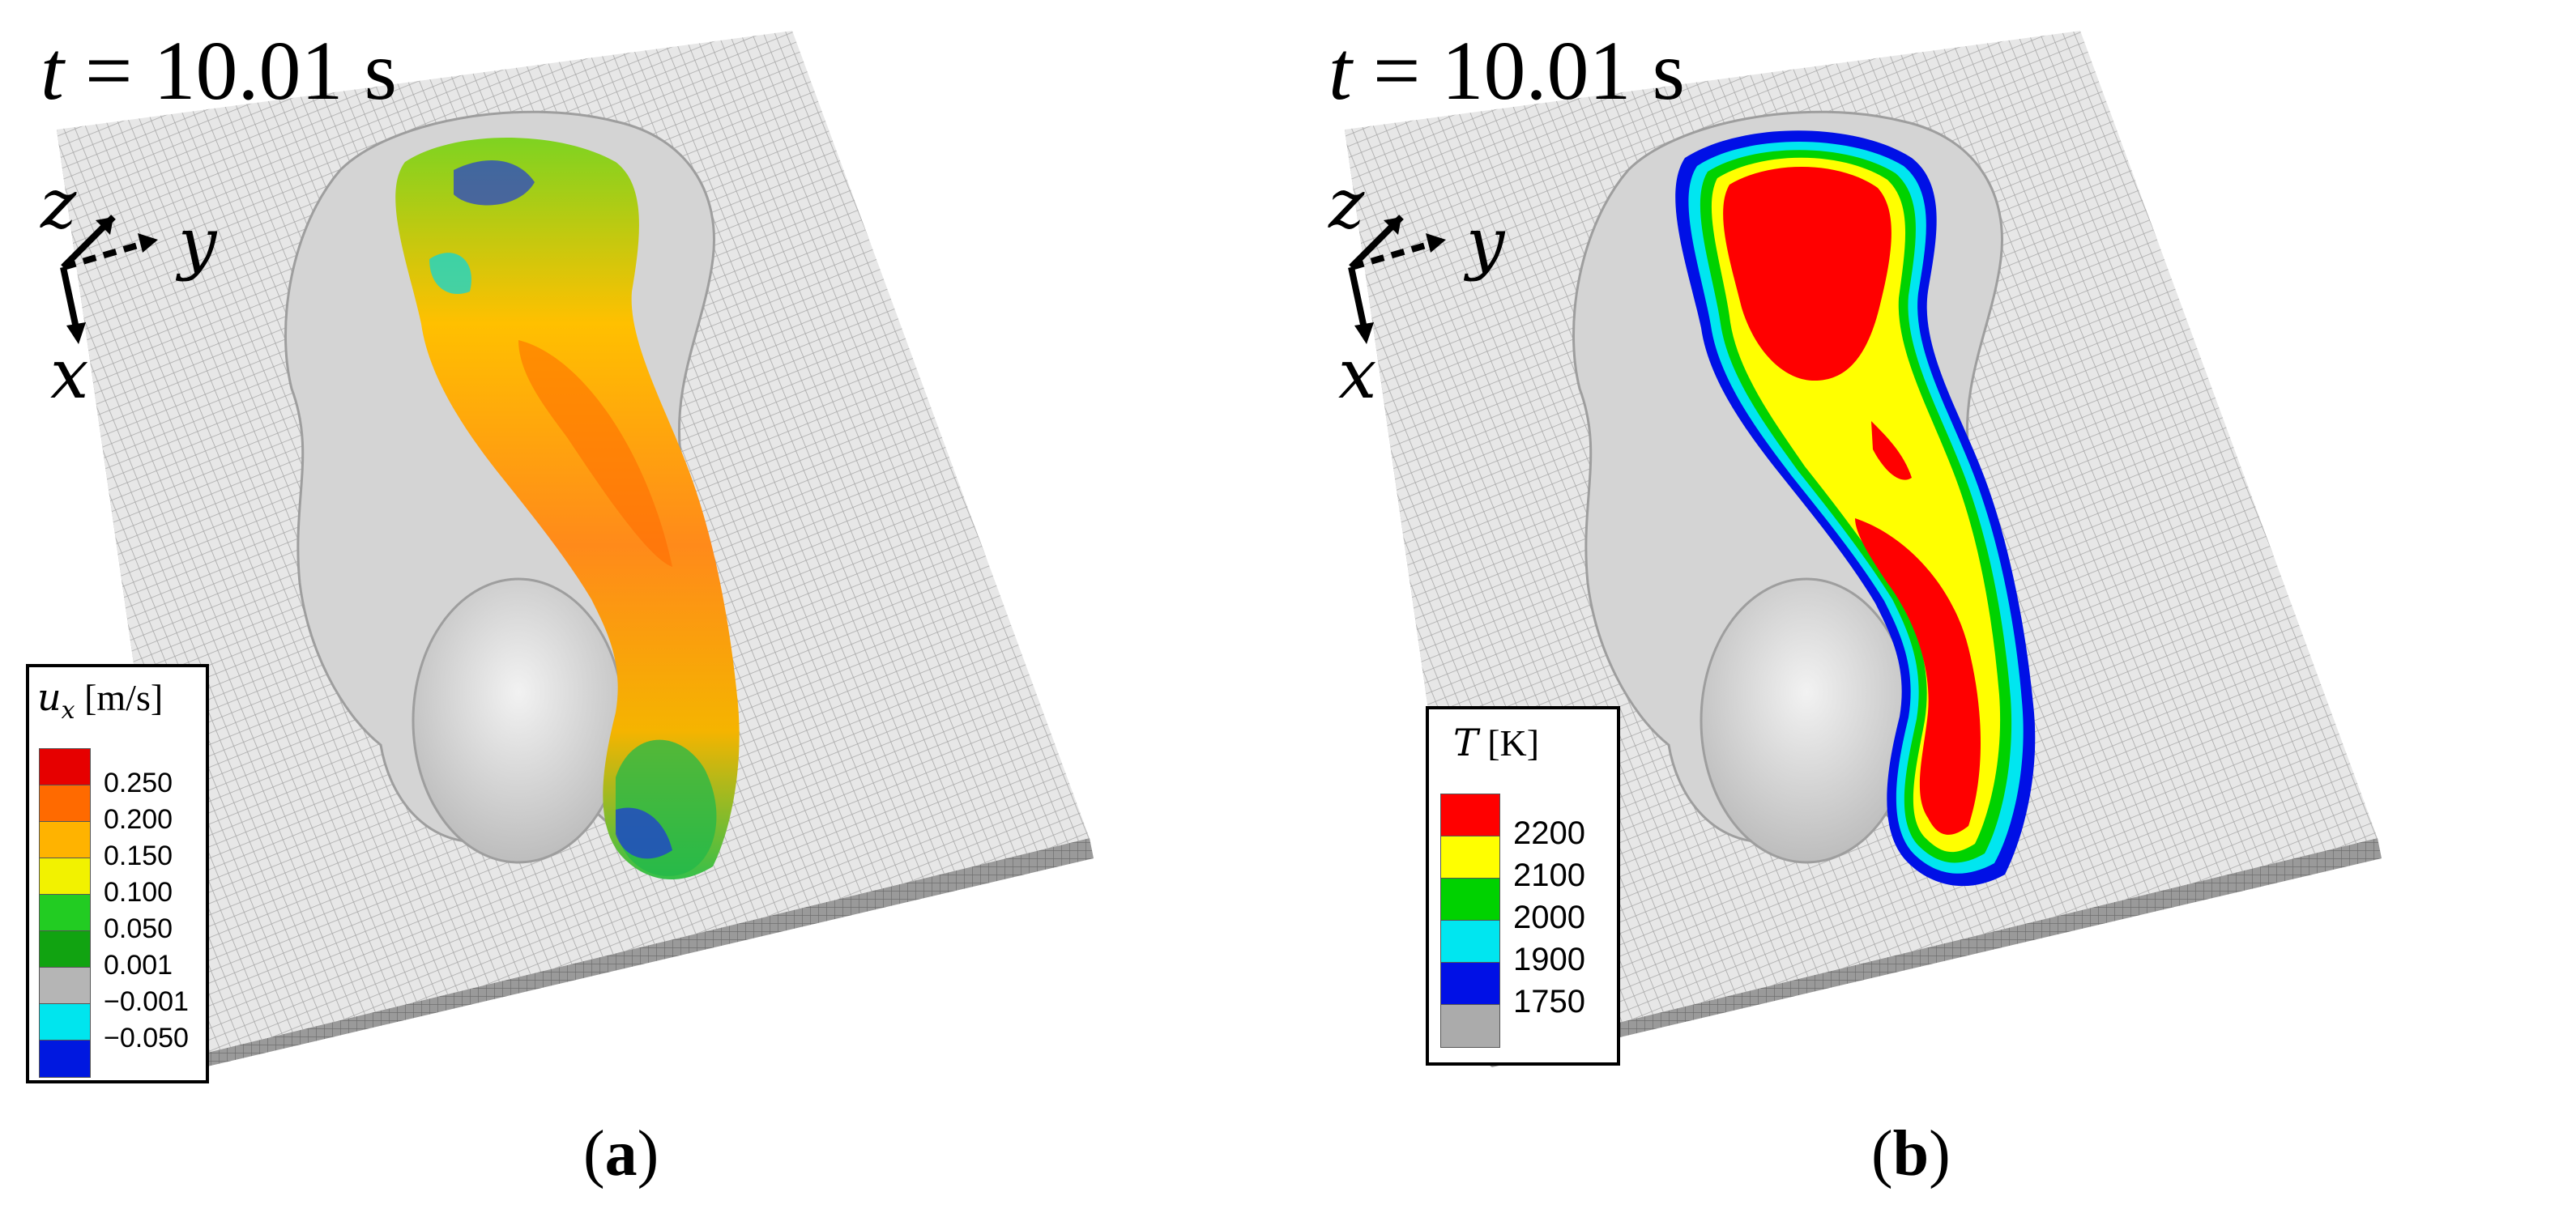 The image size is (2576, 1213). I want to click on hot-core-upper, so click(1807, 274).